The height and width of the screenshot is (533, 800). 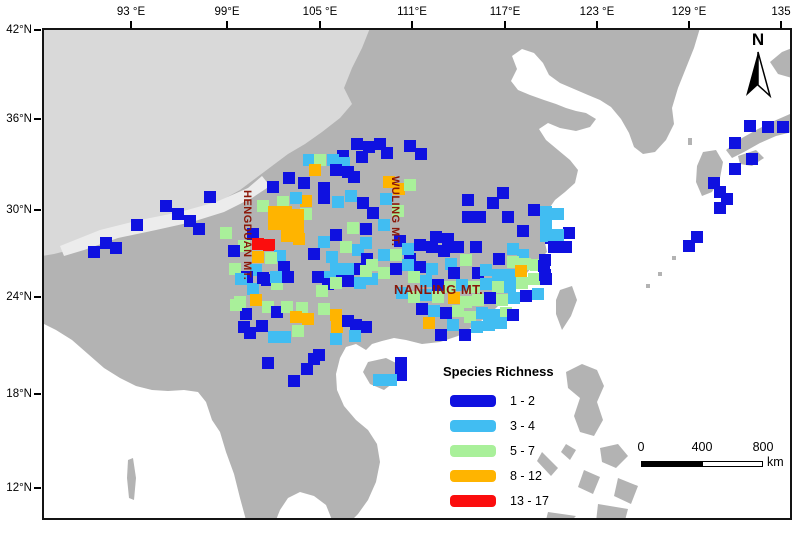 What do you see at coordinates (498, 400) in the screenshot?
I see `legend-item: 1 - 2` at bounding box center [498, 400].